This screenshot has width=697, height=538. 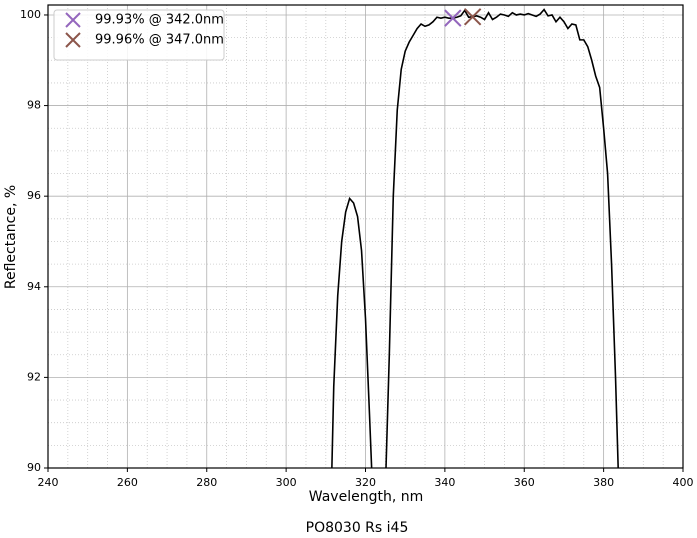 What do you see at coordinates (34, 105) in the screenshot?
I see `y-tick-label: 98` at bounding box center [34, 105].